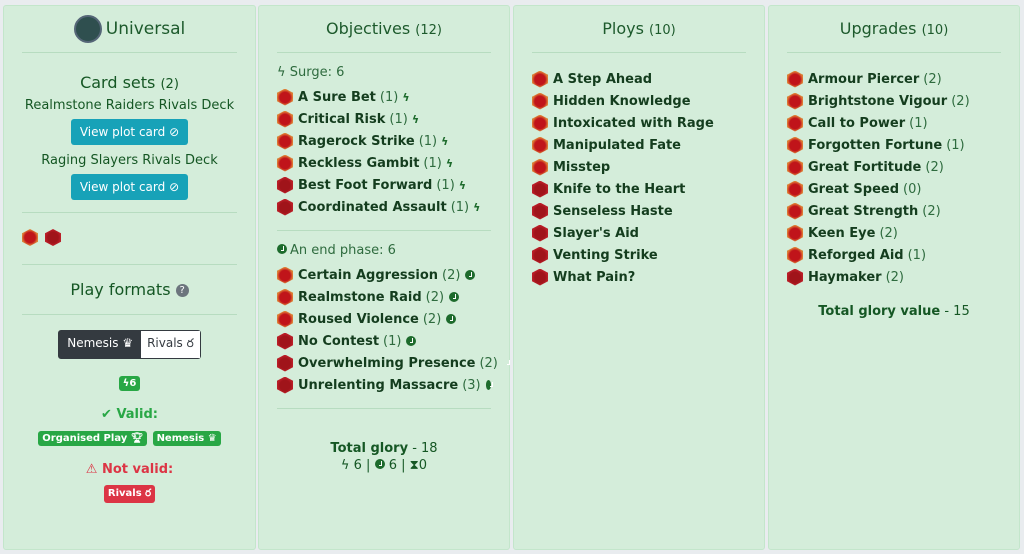 The width and height of the screenshot is (1024, 554). I want to click on card-name: Venting Strike, so click(605, 255).